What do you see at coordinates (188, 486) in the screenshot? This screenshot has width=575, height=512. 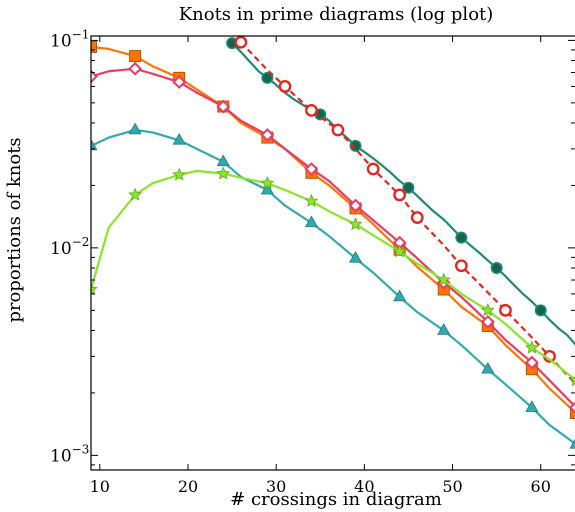 I see `x-tick-label-1: 20` at bounding box center [188, 486].